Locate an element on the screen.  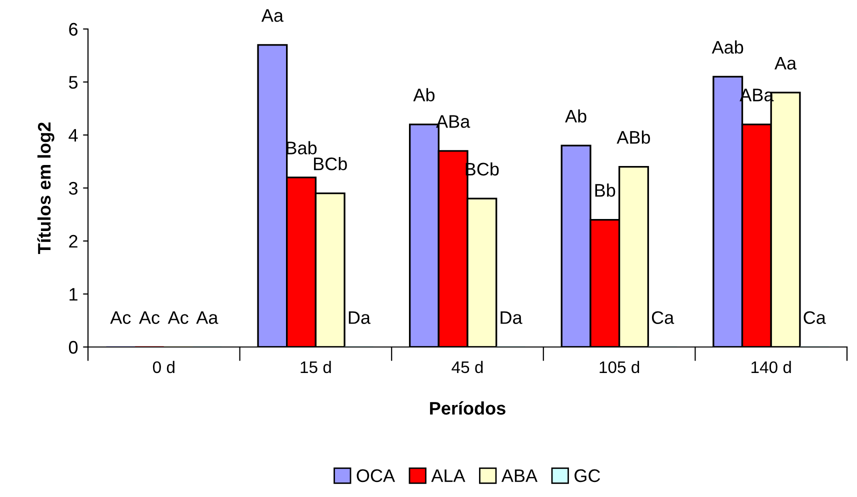
y-tick-label: 3 is located at coordinates (73, 188).